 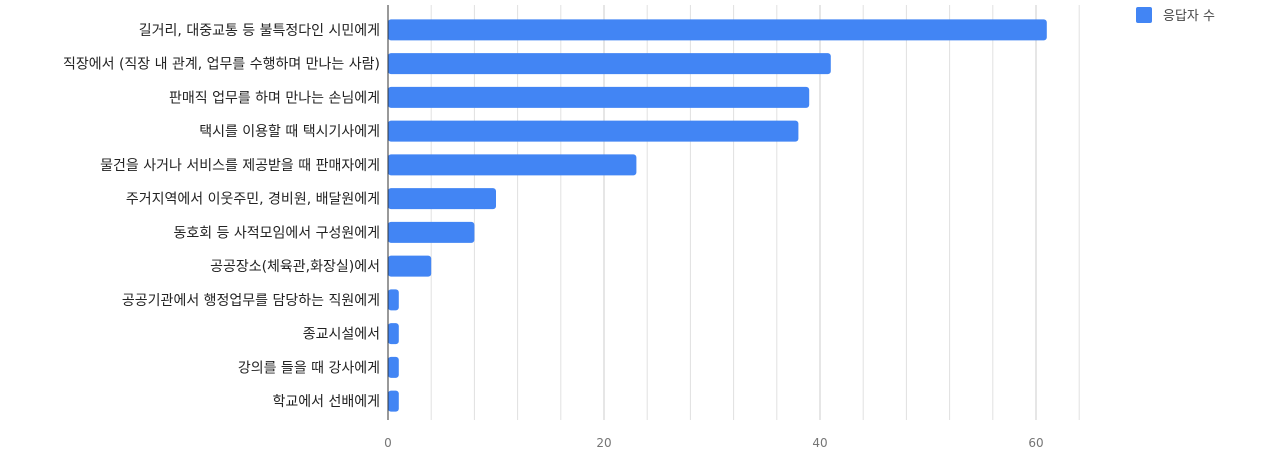 I want to click on category-label: 판매직 업무를 하며 만나는 손님에게, so click(x=274, y=98).